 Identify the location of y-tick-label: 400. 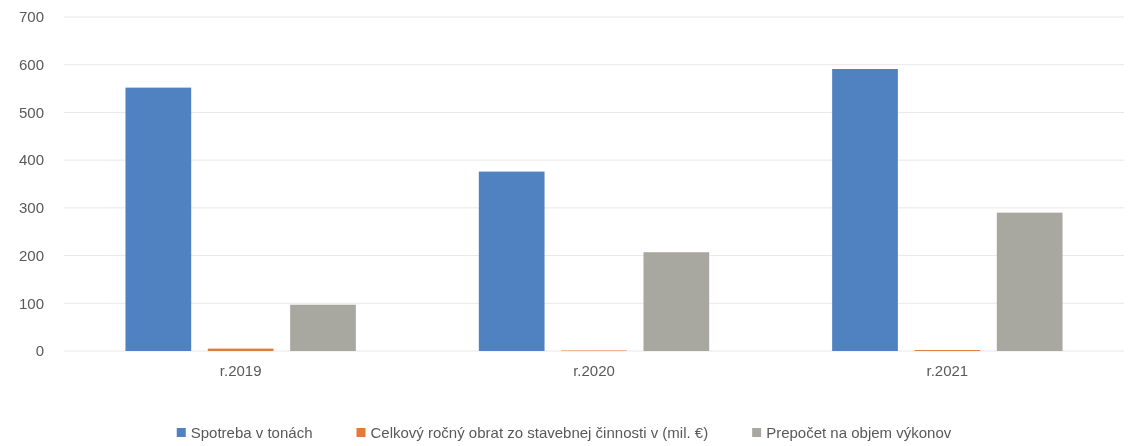
(31, 160).